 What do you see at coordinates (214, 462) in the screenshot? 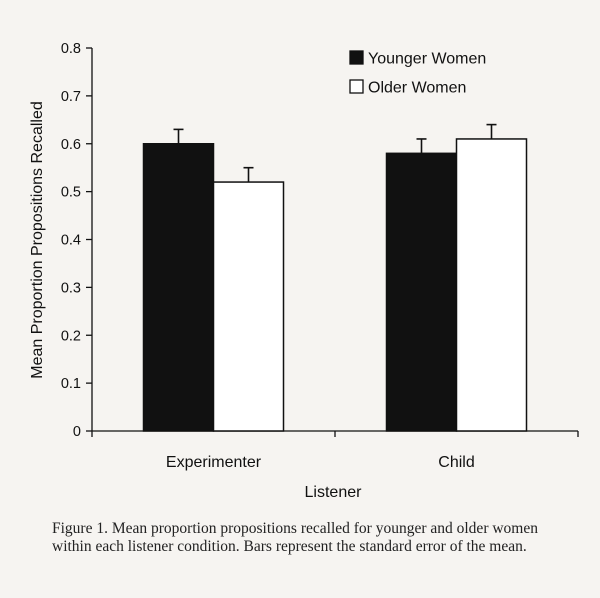
I see `x-tick-label: Experimenter` at bounding box center [214, 462].